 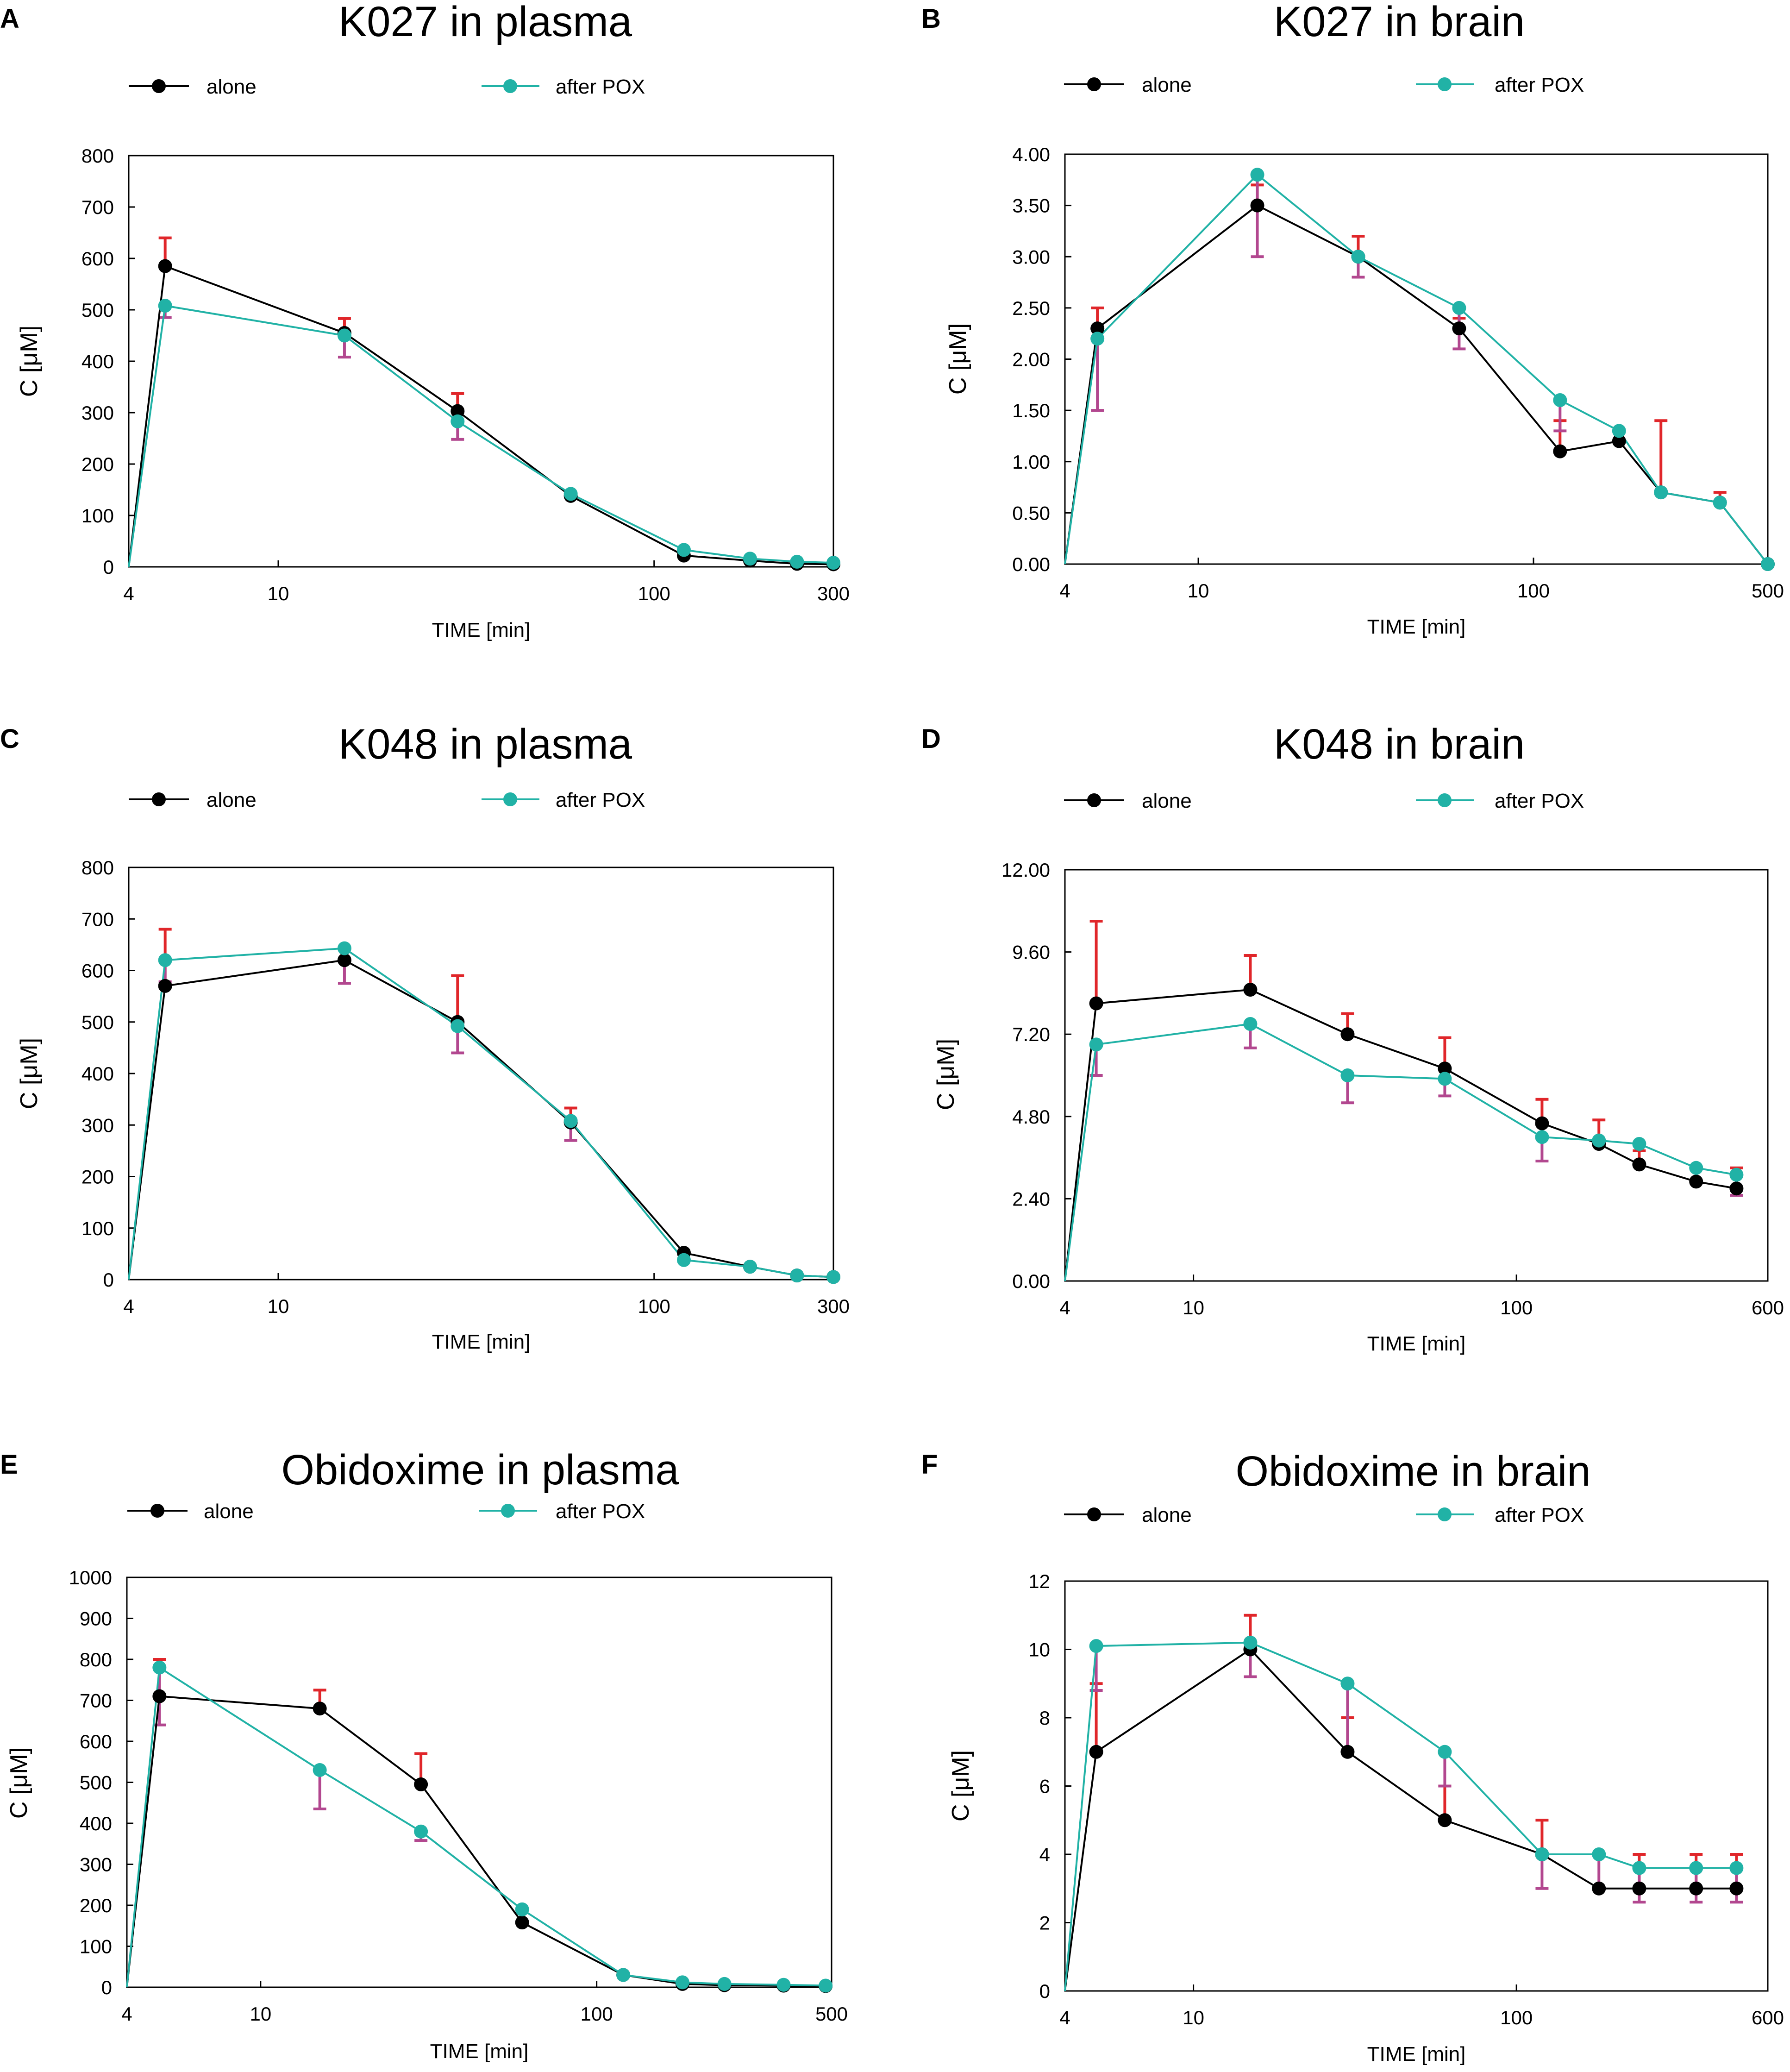 What do you see at coordinates (1031, 359) in the screenshot?
I see `y-tick-label: 2.00` at bounding box center [1031, 359].